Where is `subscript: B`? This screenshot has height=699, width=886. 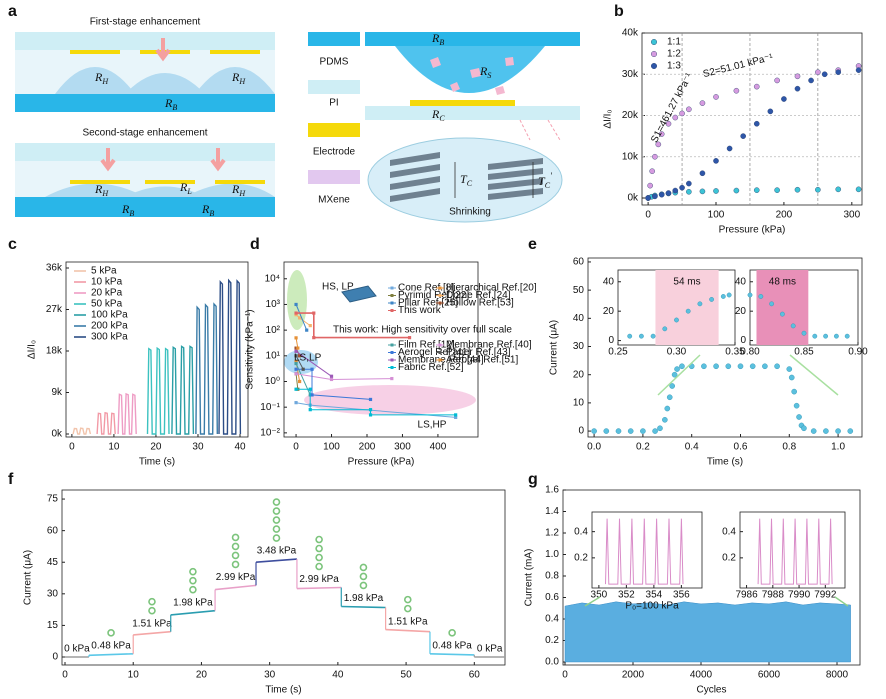 subscript: B is located at coordinates (131, 213).